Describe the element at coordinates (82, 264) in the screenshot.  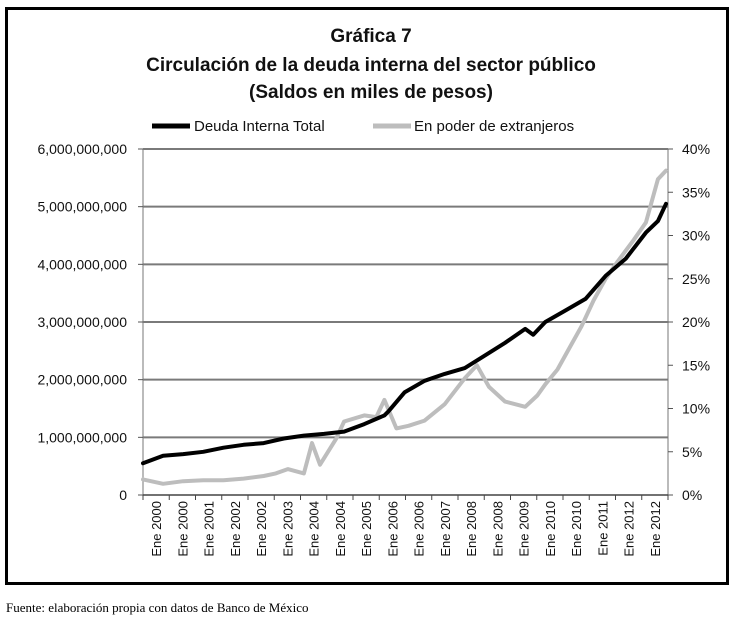
I see `y-left-tick-label: 4,000,000,000` at that location.